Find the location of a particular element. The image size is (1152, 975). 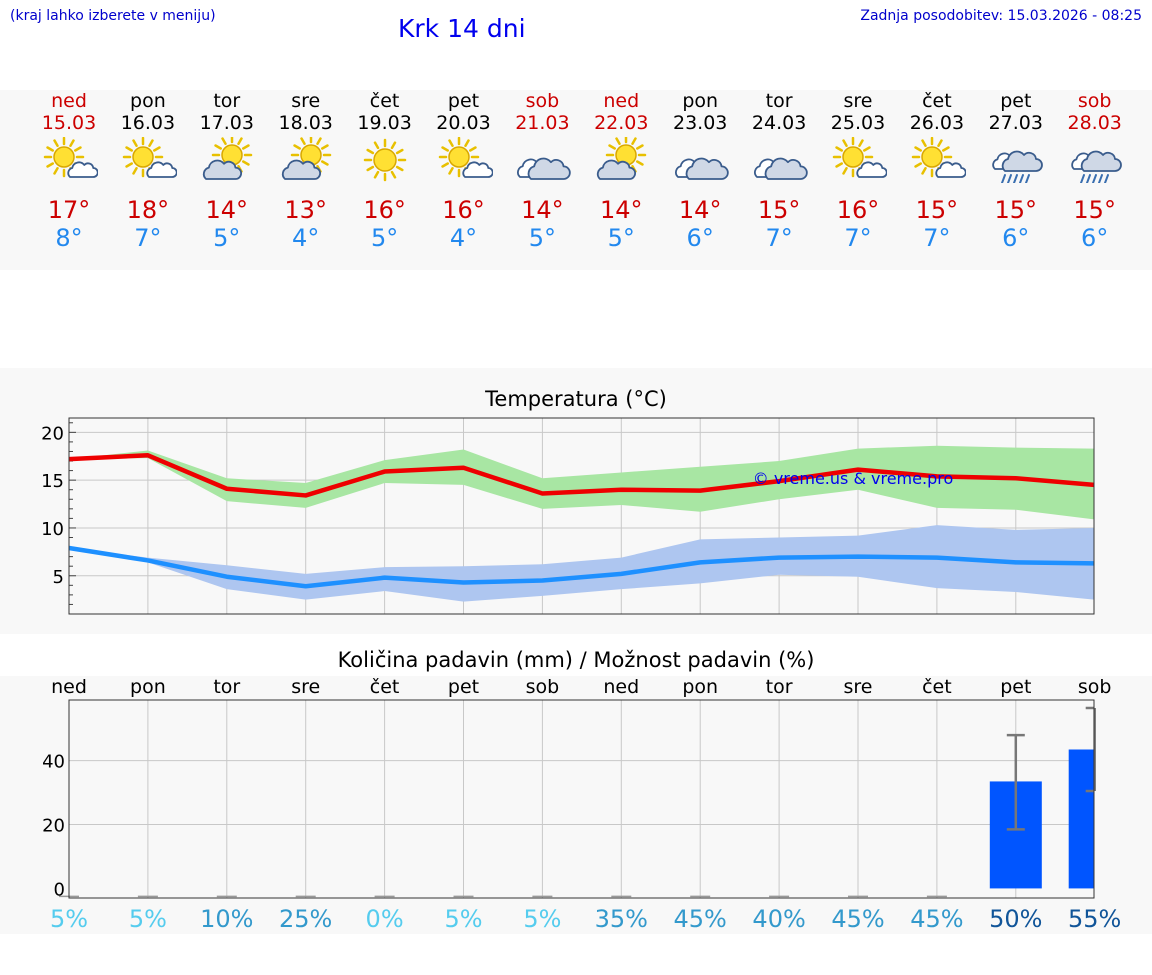

forecast-day: ned 15.03 17° 8° is located at coordinates (69, 171).